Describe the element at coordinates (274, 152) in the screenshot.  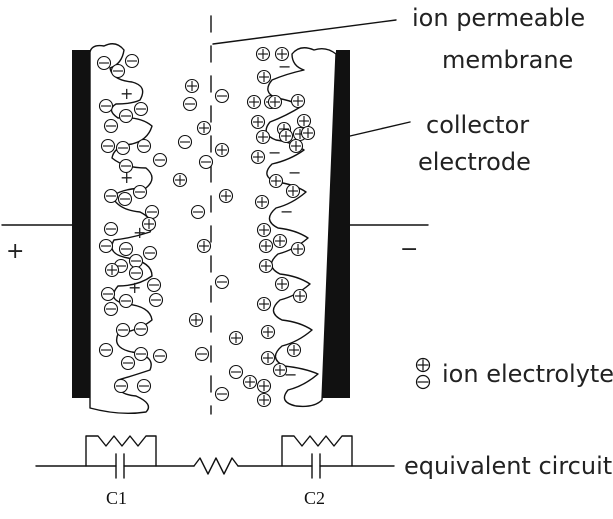
I see `surface-minus-2: −` at that location.